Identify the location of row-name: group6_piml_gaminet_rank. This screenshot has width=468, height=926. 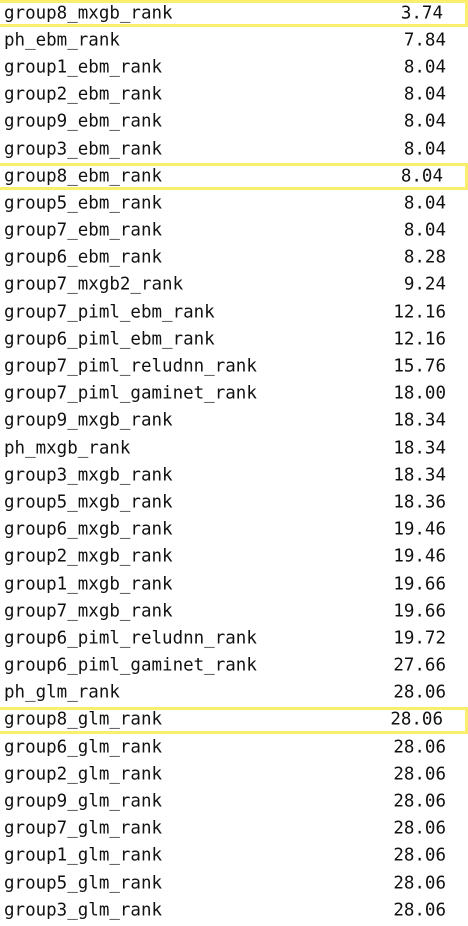
(130, 665).